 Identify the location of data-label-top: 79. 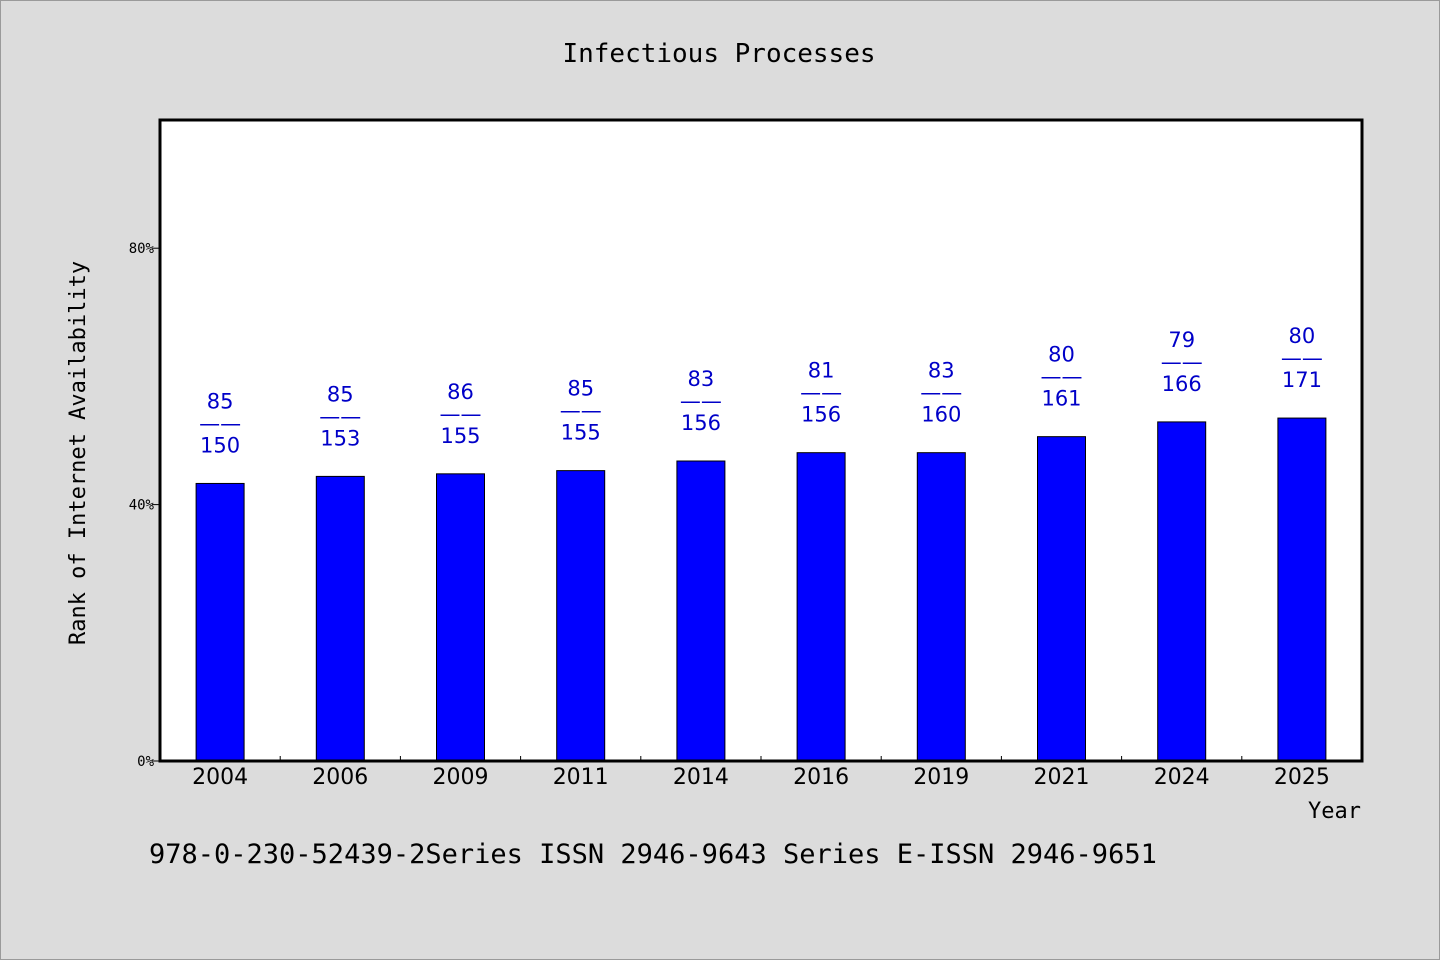
(1181, 340).